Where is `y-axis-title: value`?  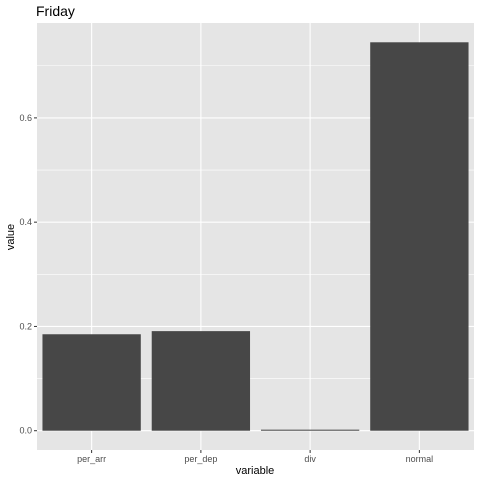
y-axis-title: value is located at coordinates (11, 237).